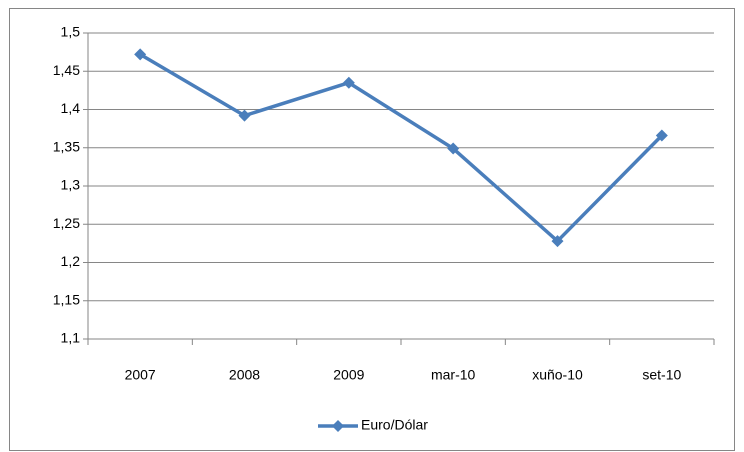  What do you see at coordinates (66, 299) in the screenshot?
I see `y-tick-label: 1,15` at bounding box center [66, 299].